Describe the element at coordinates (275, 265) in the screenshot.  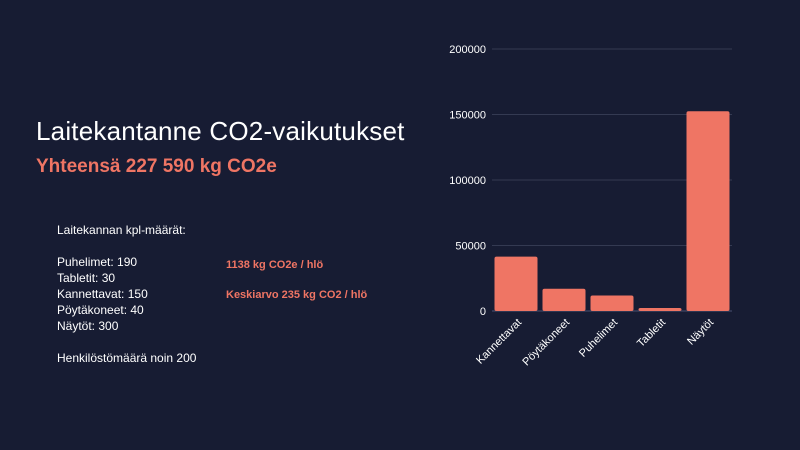
I see `per-person-note: 1138 kg CO2e / hlö` at that location.